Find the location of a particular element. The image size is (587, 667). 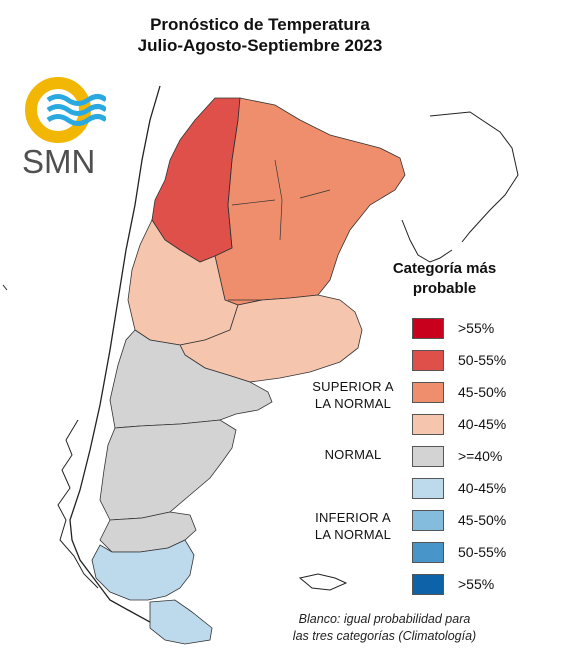

legend-group-normal: NORMAL is located at coordinates (353, 454).